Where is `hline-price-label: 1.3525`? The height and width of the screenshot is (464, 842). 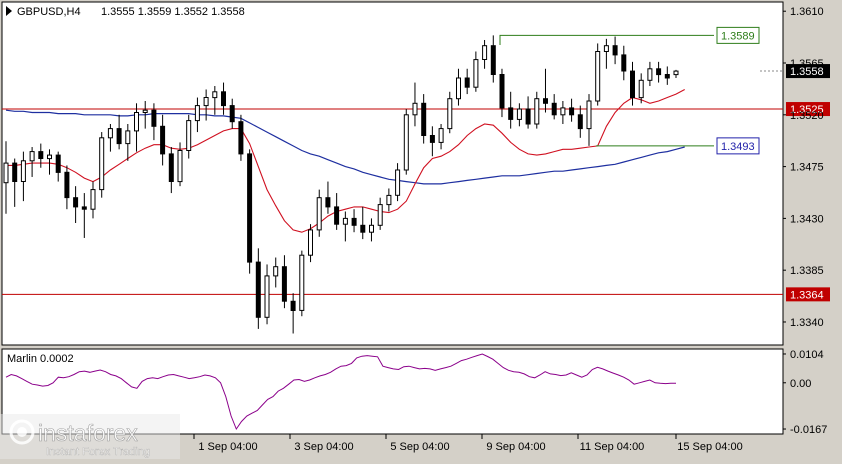 hline-price-label: 1.3525 is located at coordinates (807, 110).